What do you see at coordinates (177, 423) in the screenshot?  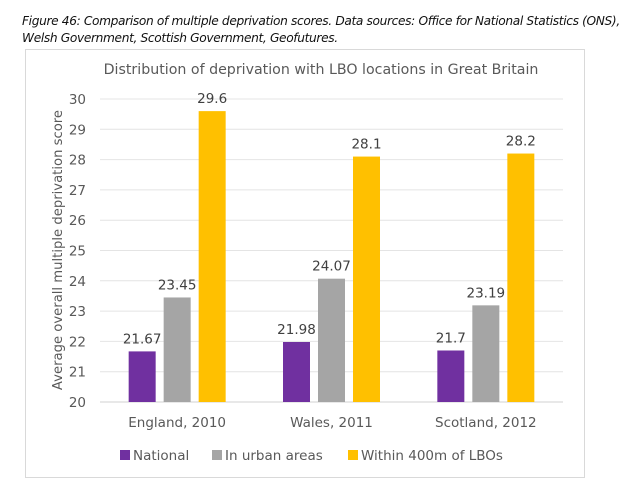 I see `x-category-label: England, 2010` at bounding box center [177, 423].